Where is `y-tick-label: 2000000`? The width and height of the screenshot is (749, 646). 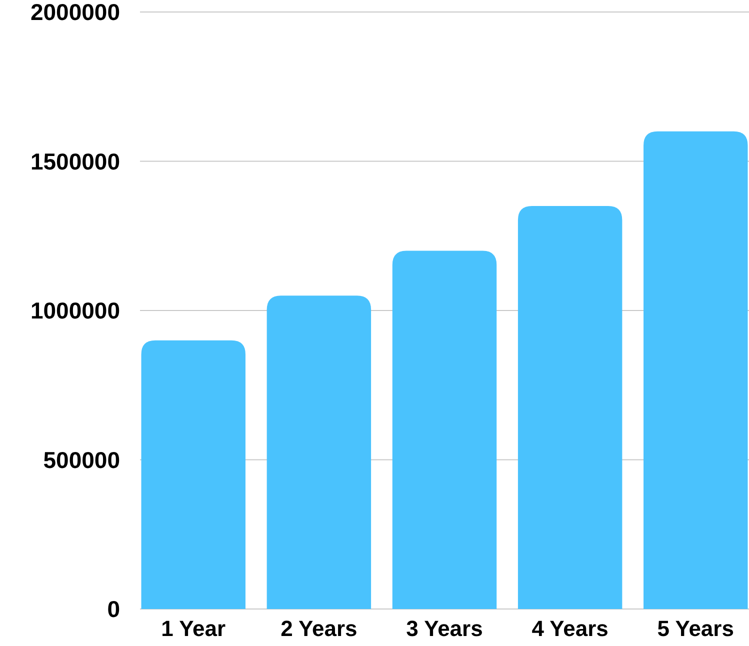
y-tick-label: 2000000 is located at coordinates (75, 13).